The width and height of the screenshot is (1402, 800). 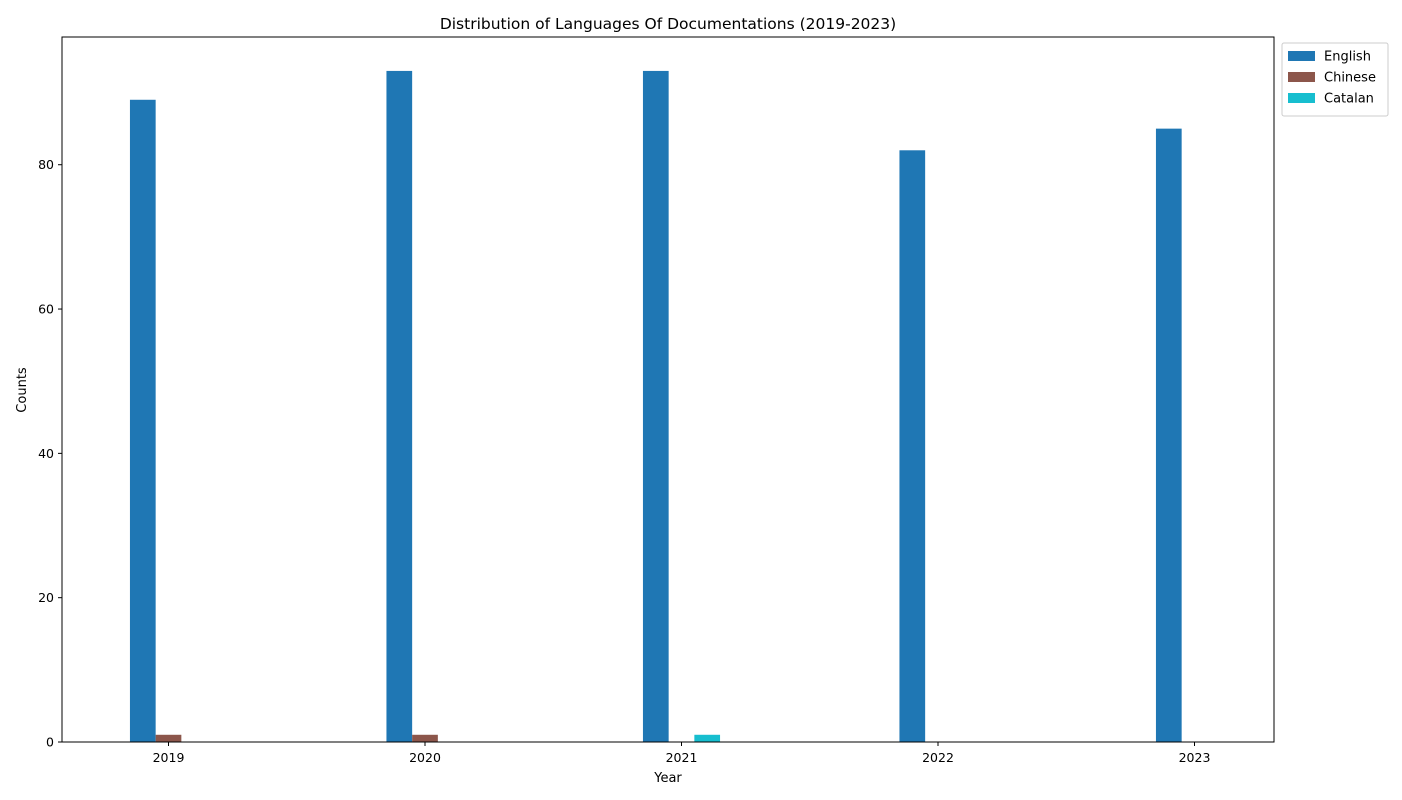 What do you see at coordinates (1301, 56) in the screenshot?
I see `legend-swatch-english` at bounding box center [1301, 56].